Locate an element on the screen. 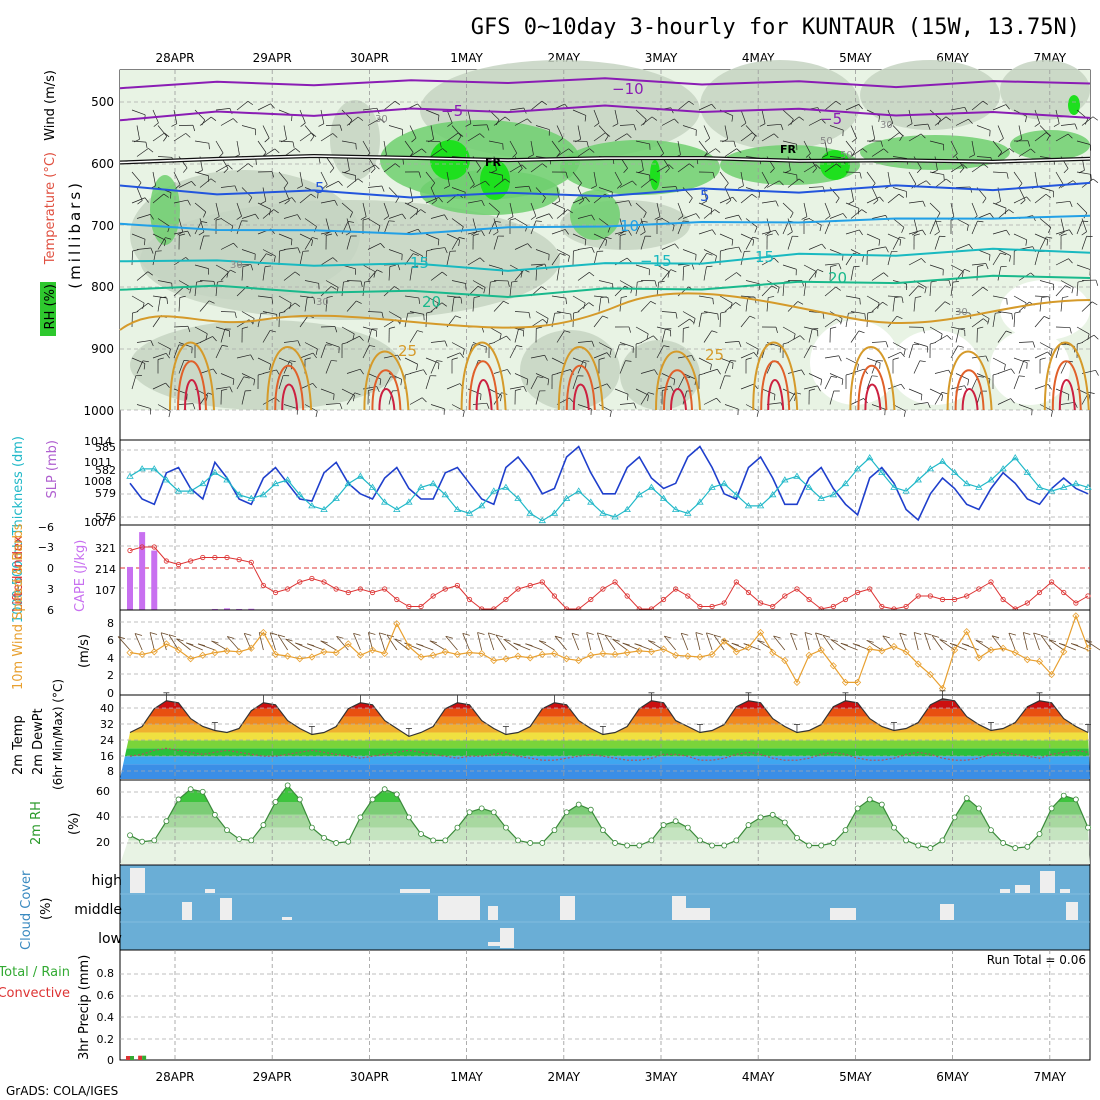 The image size is (1100, 1100). bottom-date-label: 4MAY is located at coordinates (758, 1077).